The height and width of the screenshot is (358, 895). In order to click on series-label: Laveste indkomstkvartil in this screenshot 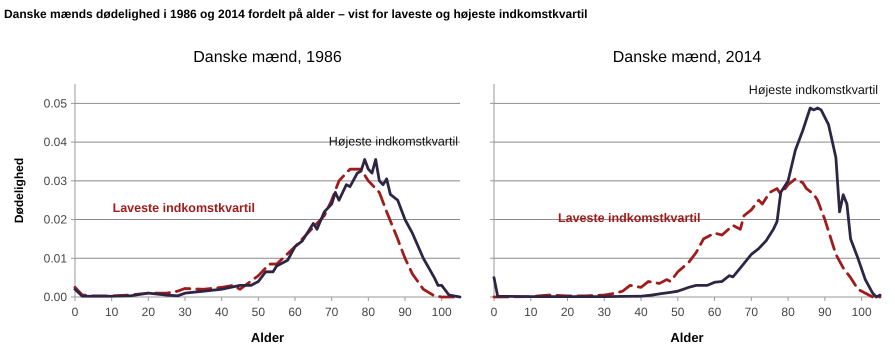, I will do `click(629, 217)`.